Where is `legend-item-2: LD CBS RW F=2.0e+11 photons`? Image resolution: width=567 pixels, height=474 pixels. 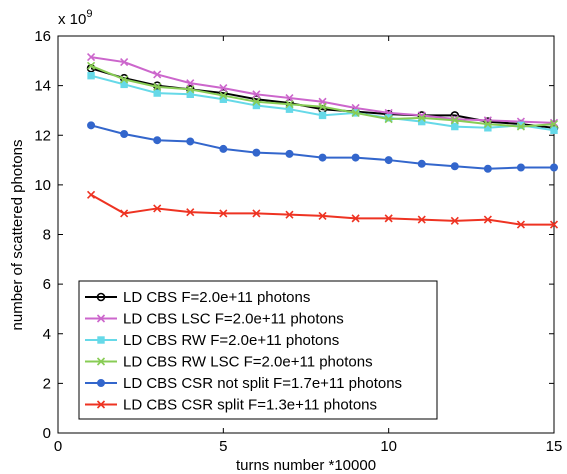
legend-item-2: LD CBS RW F=2.0e+11 photons is located at coordinates (212, 340).